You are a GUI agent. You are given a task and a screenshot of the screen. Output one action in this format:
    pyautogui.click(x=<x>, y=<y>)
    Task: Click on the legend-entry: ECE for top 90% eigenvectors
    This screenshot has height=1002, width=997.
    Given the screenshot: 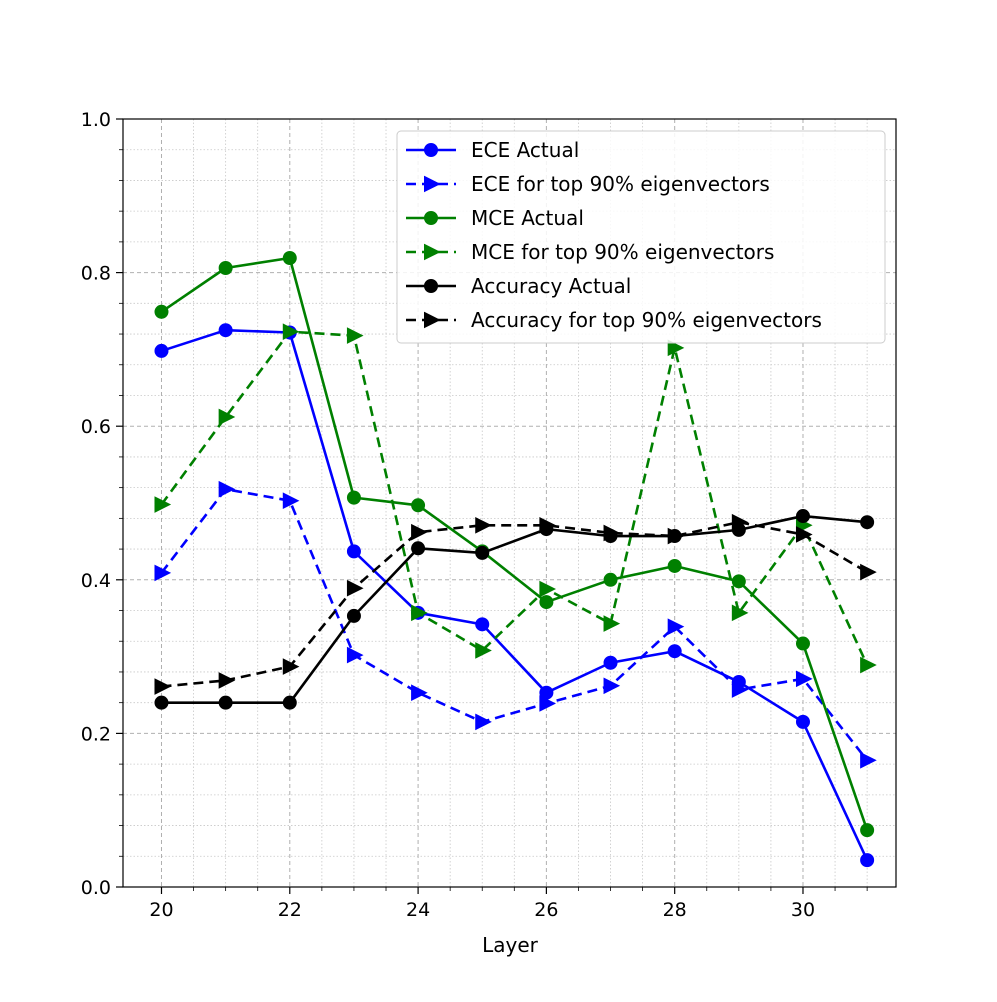 What is the action you would take?
    pyautogui.click(x=588, y=184)
    